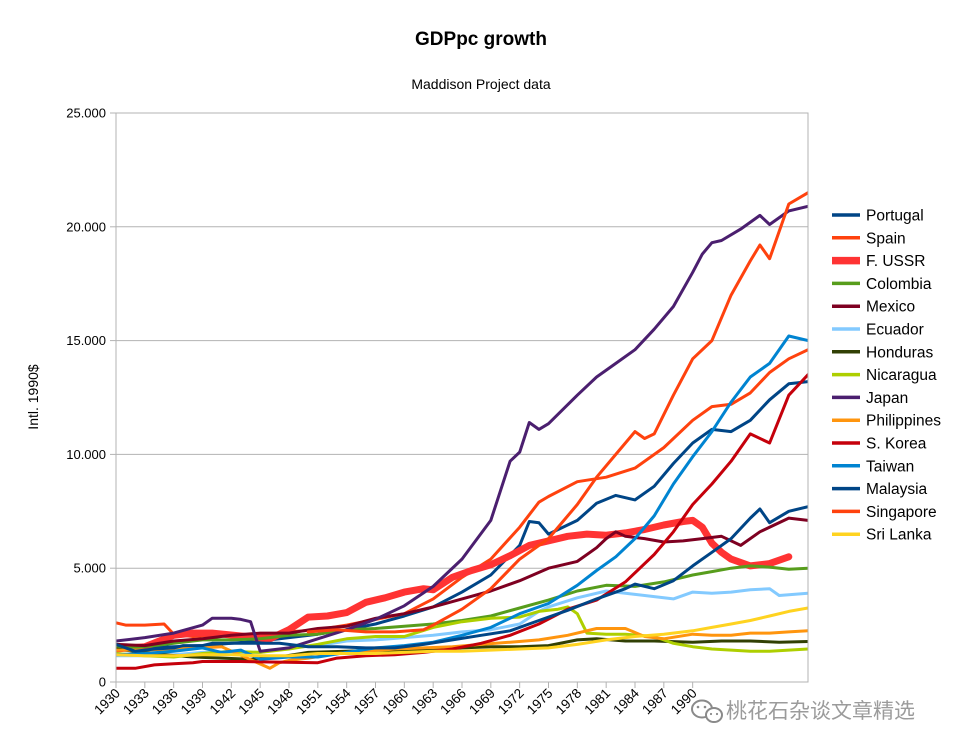  What do you see at coordinates (481, 84) in the screenshot?
I see `chart-subtitle: Maddison Project data` at bounding box center [481, 84].